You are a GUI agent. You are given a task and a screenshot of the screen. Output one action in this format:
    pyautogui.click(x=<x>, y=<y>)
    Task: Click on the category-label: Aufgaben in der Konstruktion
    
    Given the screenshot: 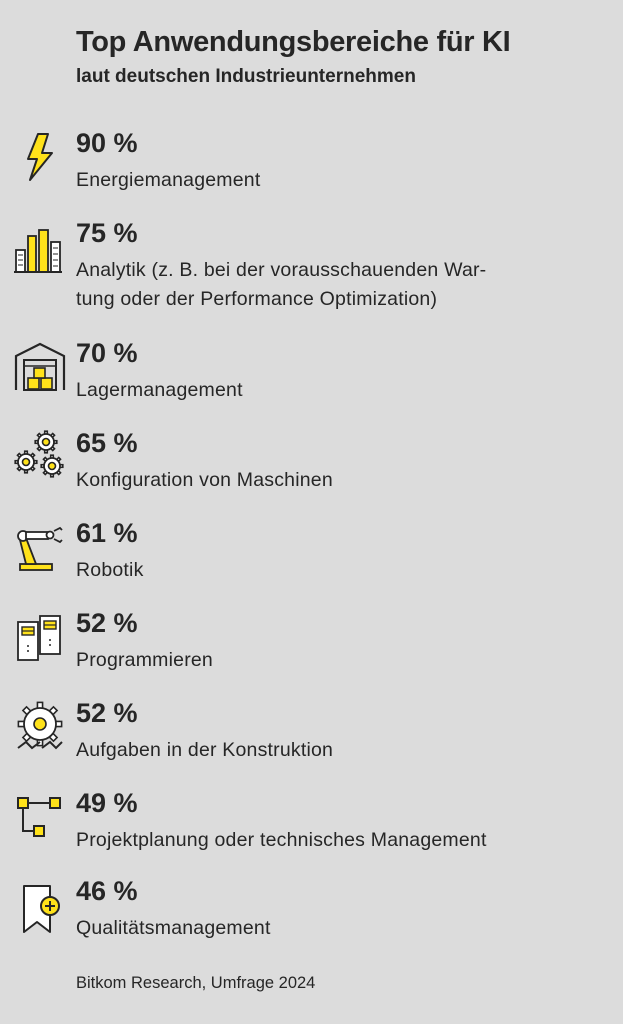 What is the action you would take?
    pyautogui.click(x=205, y=750)
    